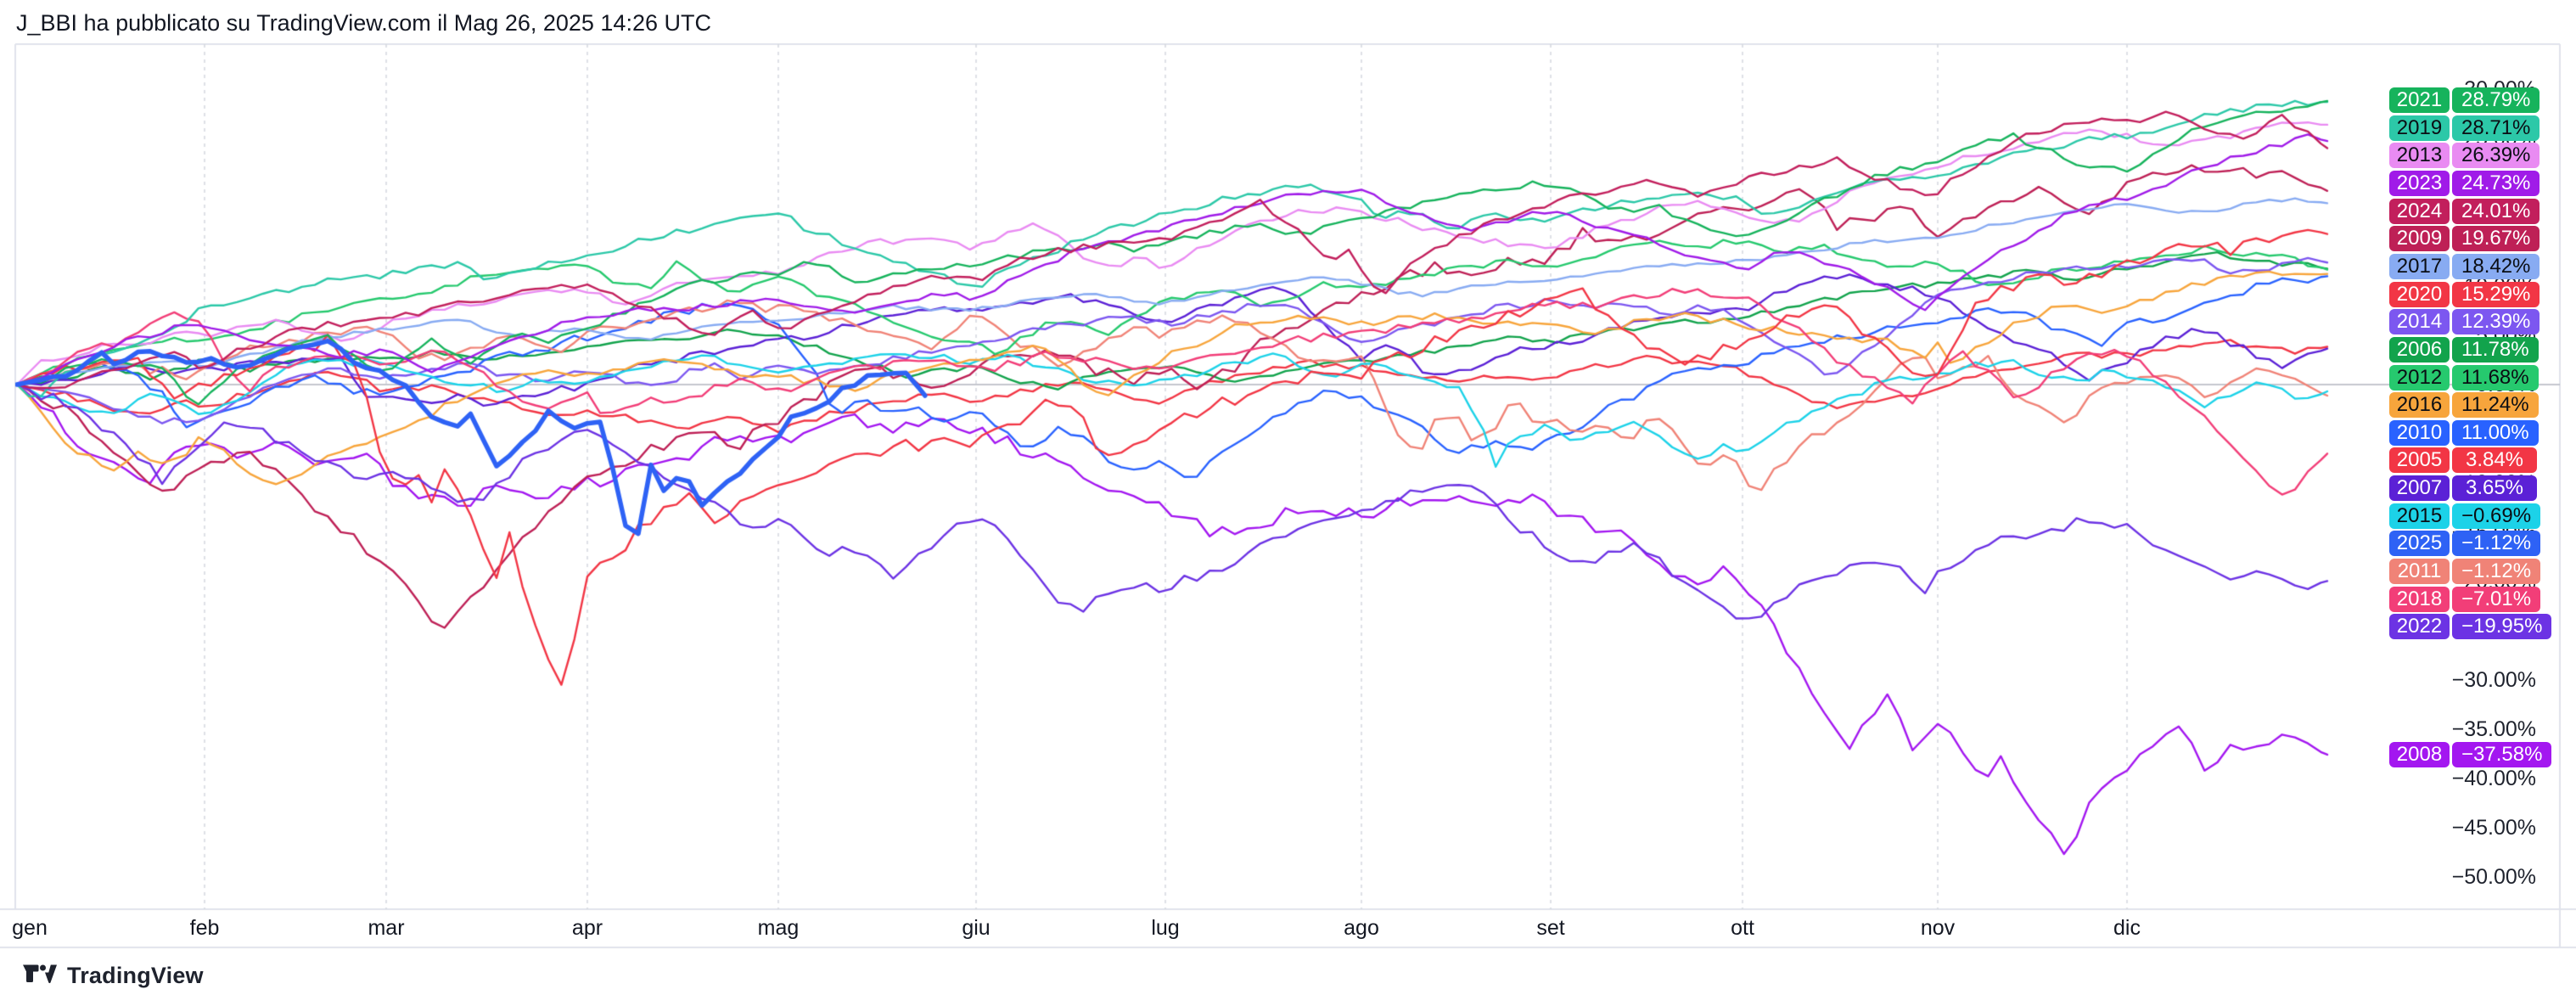  Describe the element at coordinates (2419, 183) in the screenshot. I see `series-year-chip: 2023` at that location.